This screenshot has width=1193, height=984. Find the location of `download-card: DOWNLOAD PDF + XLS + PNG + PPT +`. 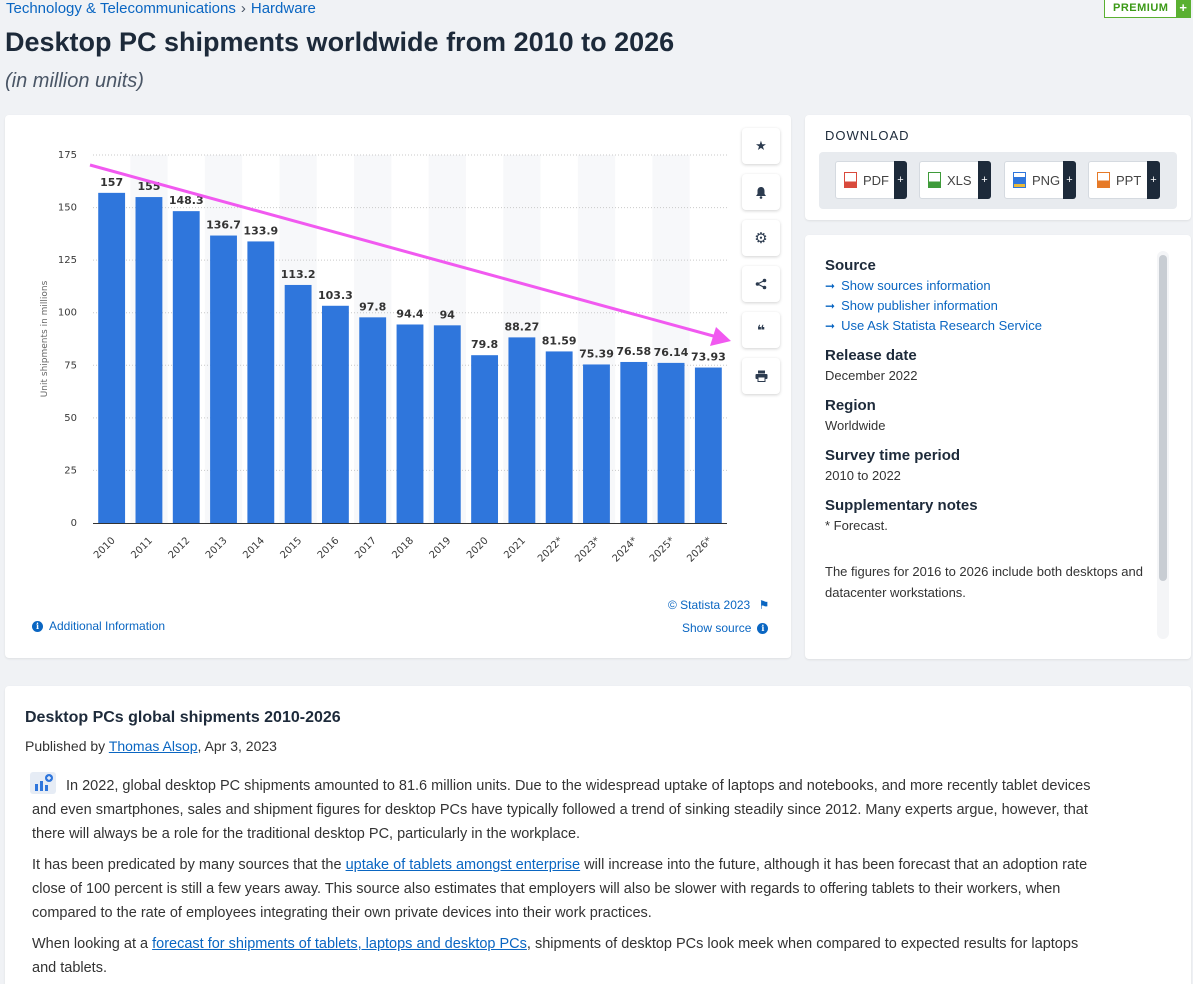

download-card: DOWNLOAD PDF + XLS + PNG + PPT + is located at coordinates (998, 167).